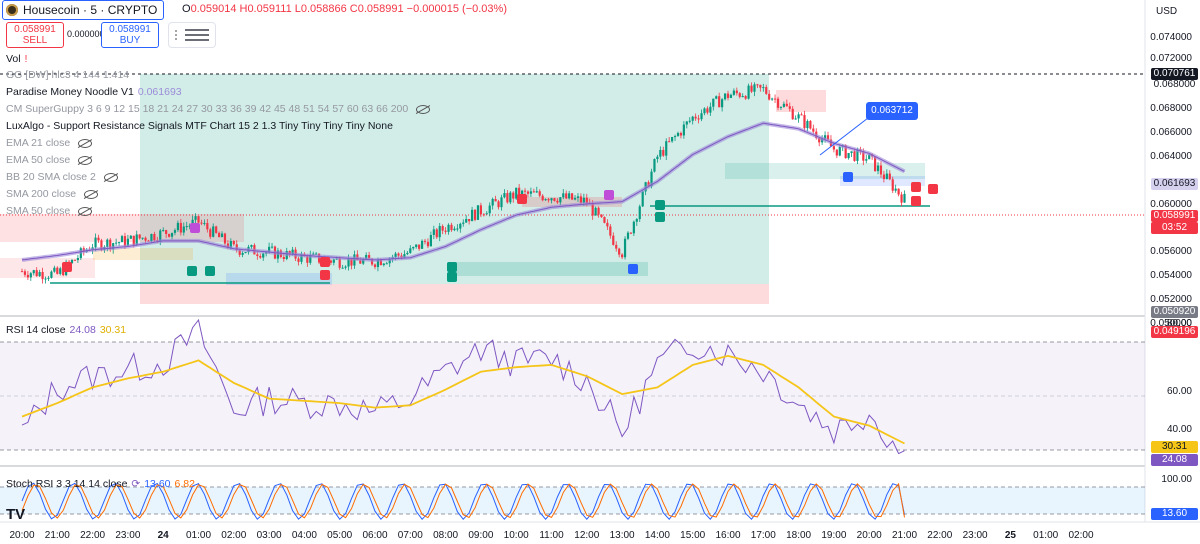 This screenshot has width=1200, height=544. Describe the element at coordinates (1174, 460) in the screenshot. I see `rsi-value-tag: 24.08` at that location.